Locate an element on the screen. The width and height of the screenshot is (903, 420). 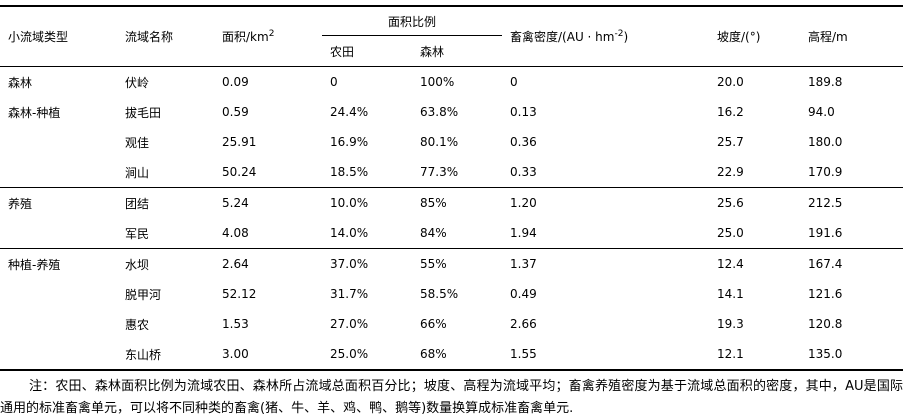
watershed-type-cell: 养殖 is located at coordinates (58, 202).